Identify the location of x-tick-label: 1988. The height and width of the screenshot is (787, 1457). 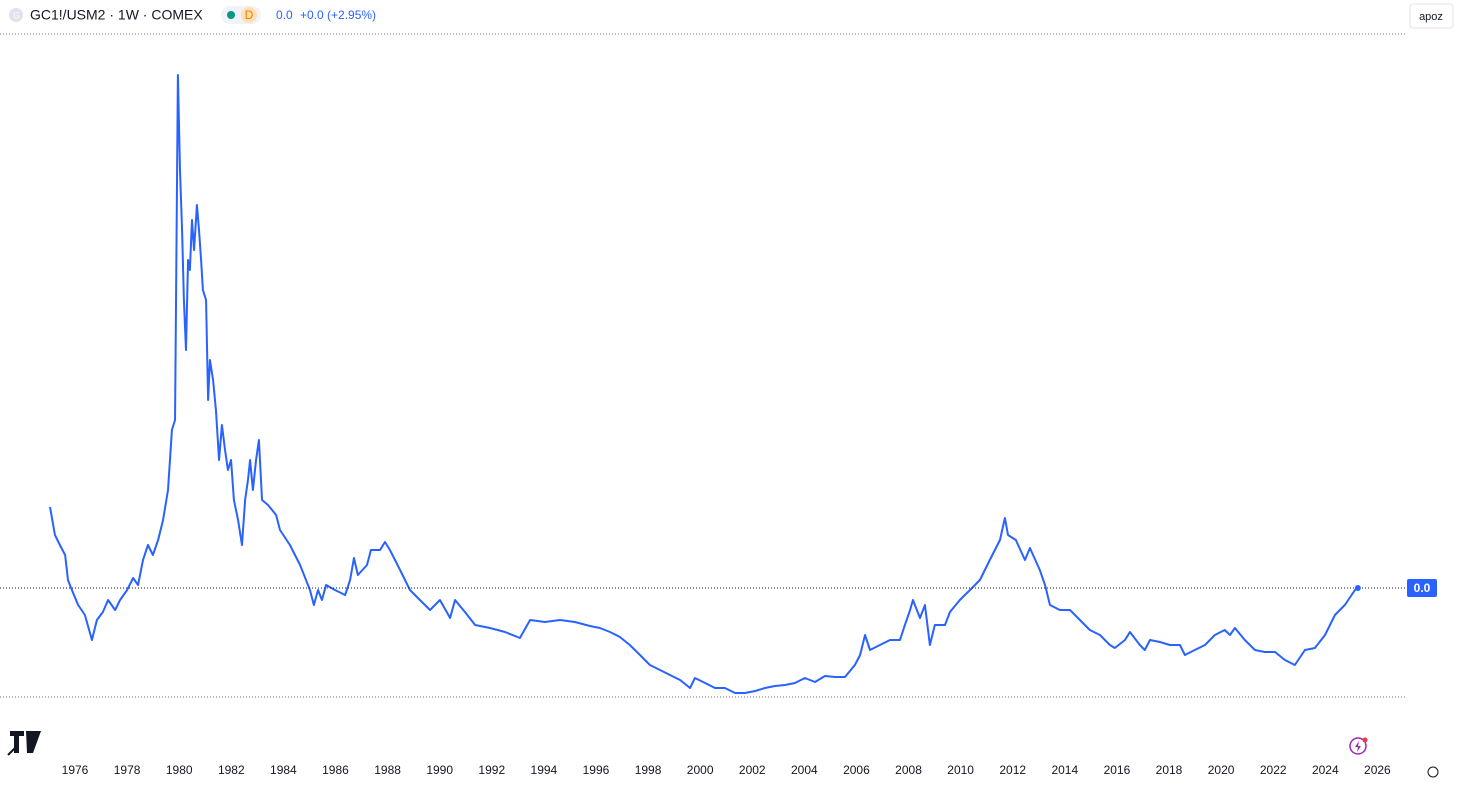
(387, 770).